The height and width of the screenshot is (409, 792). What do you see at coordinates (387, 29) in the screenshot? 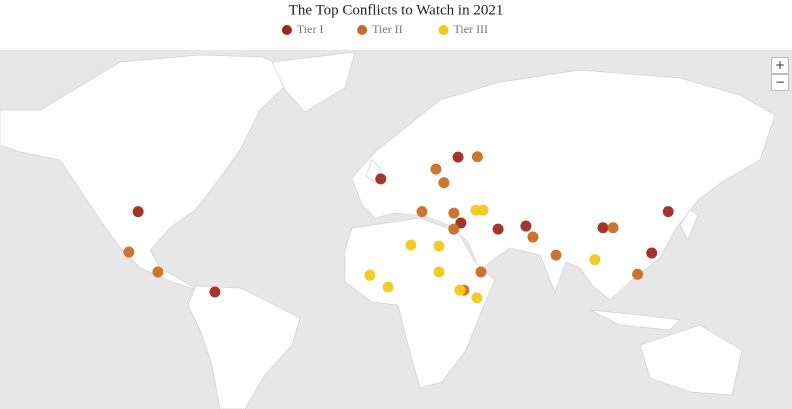
I see `legend-label: Tier II` at bounding box center [387, 29].